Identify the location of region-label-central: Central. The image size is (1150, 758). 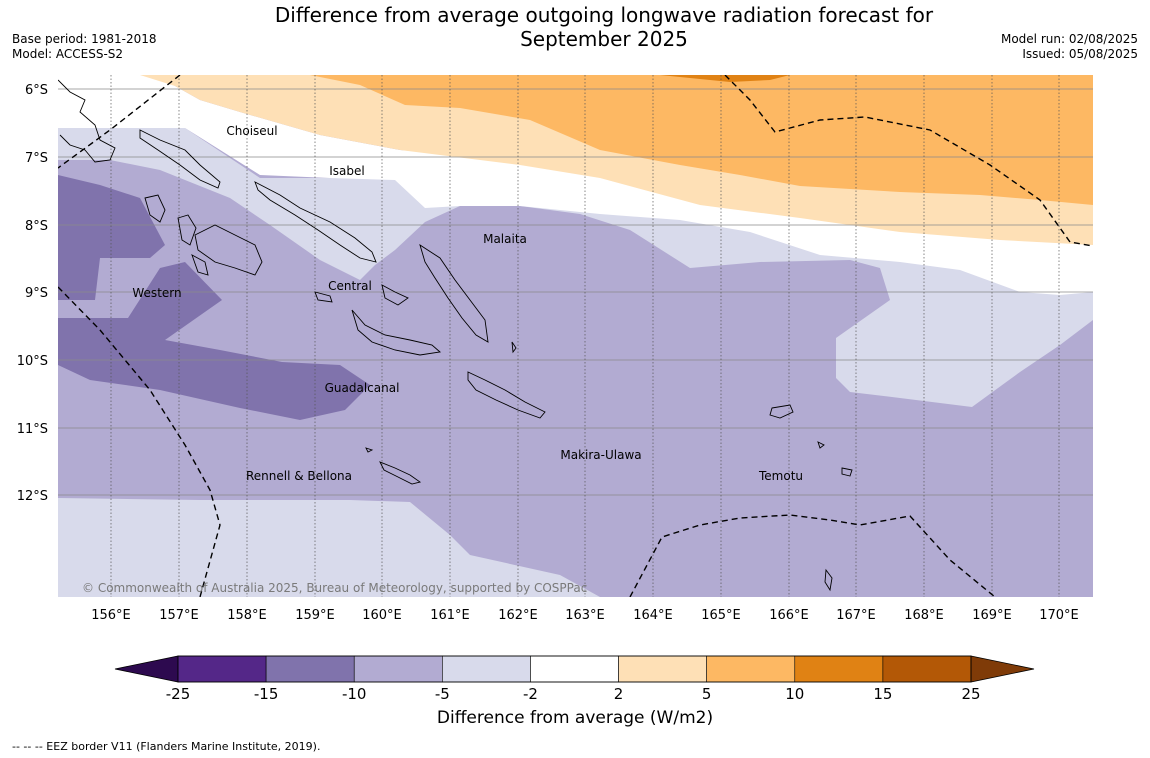
(350, 286).